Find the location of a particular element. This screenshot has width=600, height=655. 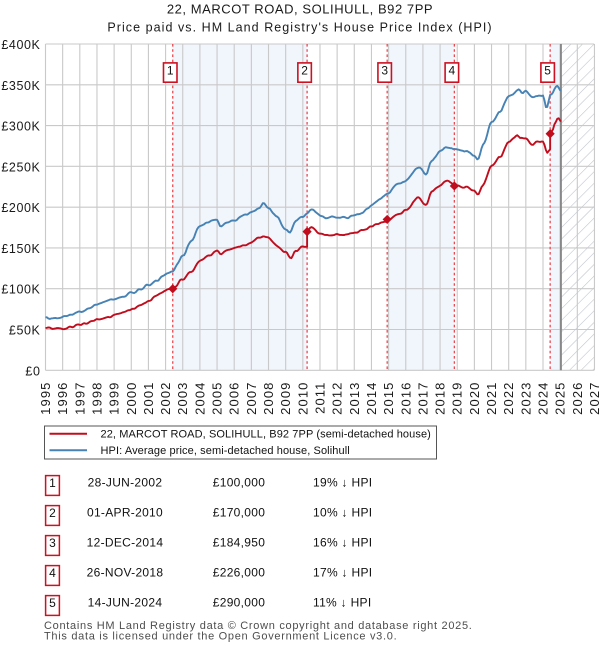

svg-text: 2005 is located at coordinates (217, 398).